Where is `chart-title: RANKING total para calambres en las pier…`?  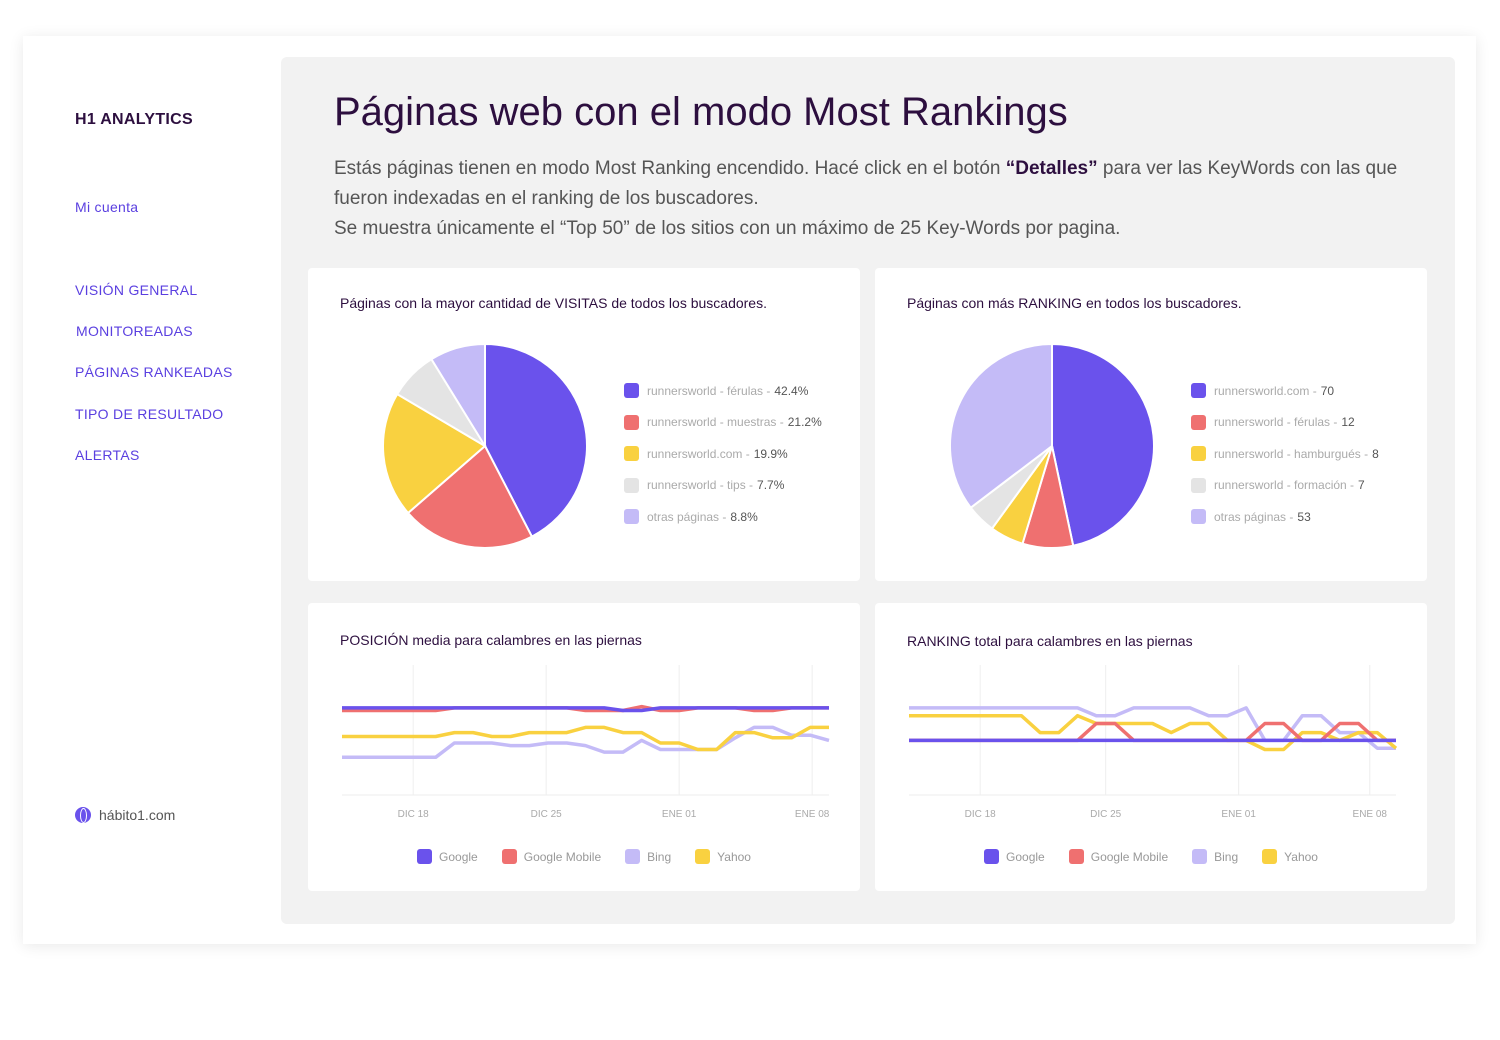 chart-title: RANKING total para calambres en las pier… is located at coordinates (1050, 641).